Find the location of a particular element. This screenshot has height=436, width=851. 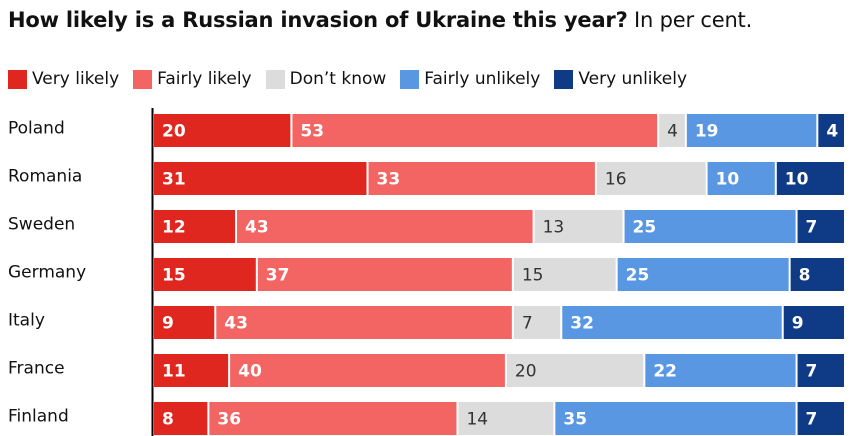

bar-finland-fairly-likely is located at coordinates (333, 418).